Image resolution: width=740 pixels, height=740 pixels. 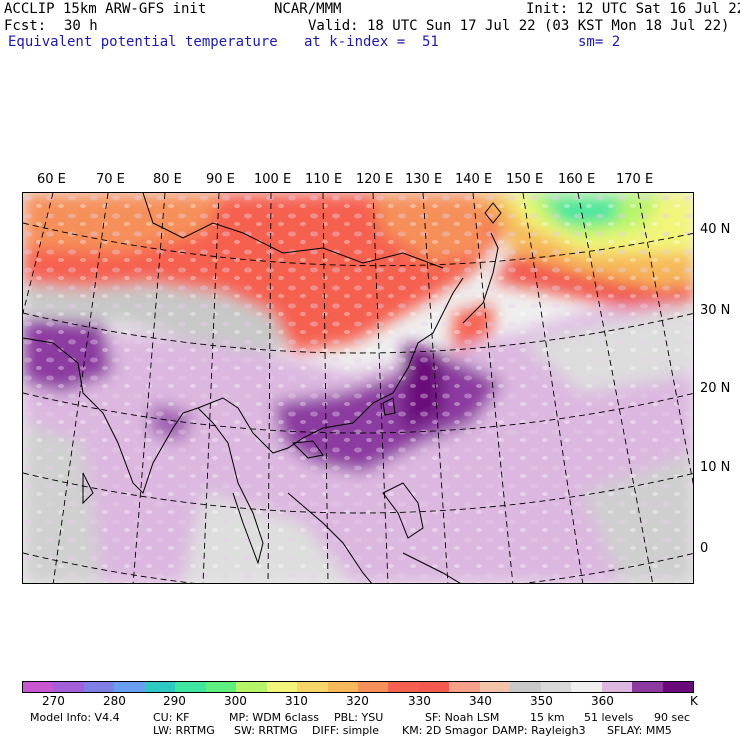 What do you see at coordinates (633, 9) in the screenshot?
I see `init-time: Init: 12 UTC Sat 16 Jul 22` at bounding box center [633, 9].